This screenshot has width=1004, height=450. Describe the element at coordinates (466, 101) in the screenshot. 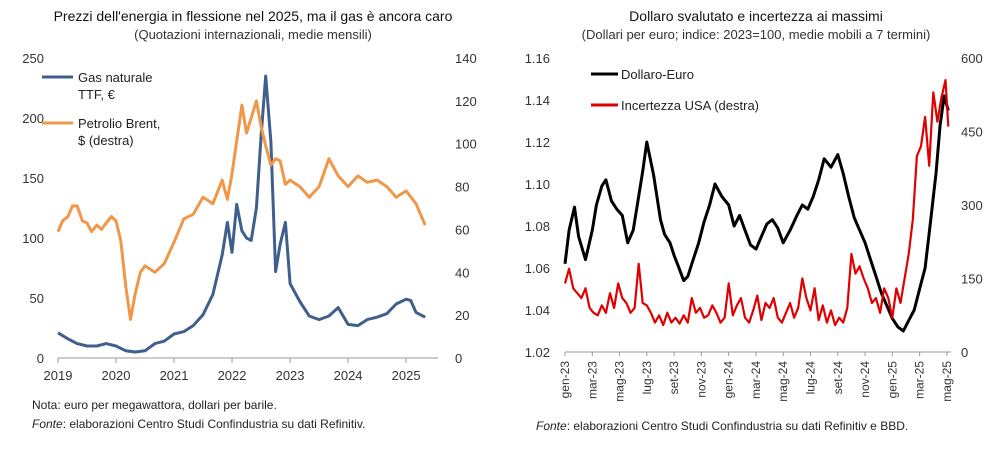

I see `left-y2-tick-label: 120` at that location.